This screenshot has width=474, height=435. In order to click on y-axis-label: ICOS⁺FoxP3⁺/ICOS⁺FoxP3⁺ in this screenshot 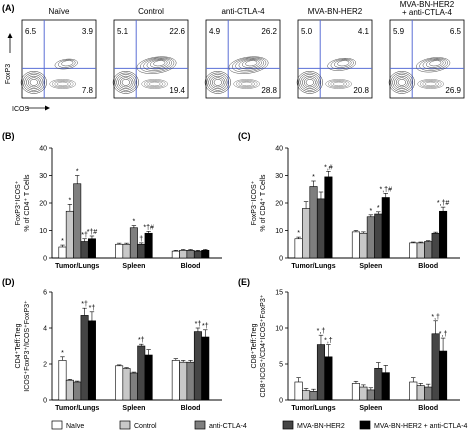, I will do `click(27, 346)`.